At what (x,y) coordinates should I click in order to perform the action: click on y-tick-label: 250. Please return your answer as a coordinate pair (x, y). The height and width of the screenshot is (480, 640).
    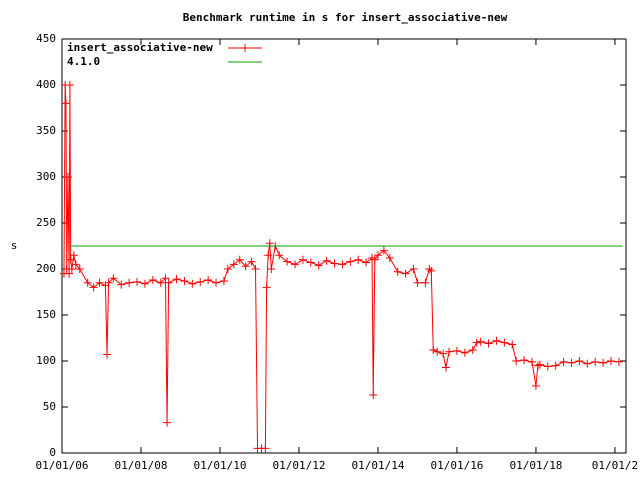
    Looking at the image, I should click on (46, 222).